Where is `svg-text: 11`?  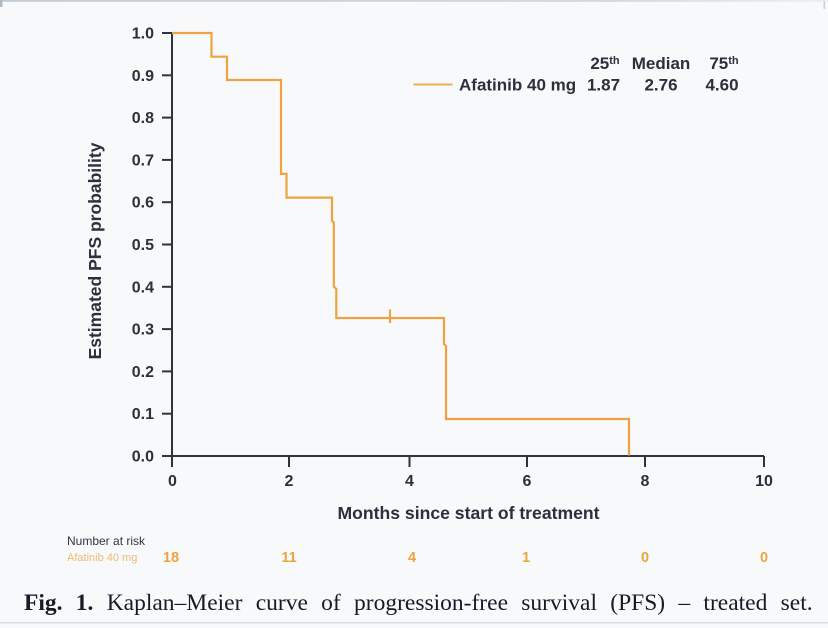
svg-text: 11 is located at coordinates (288, 558).